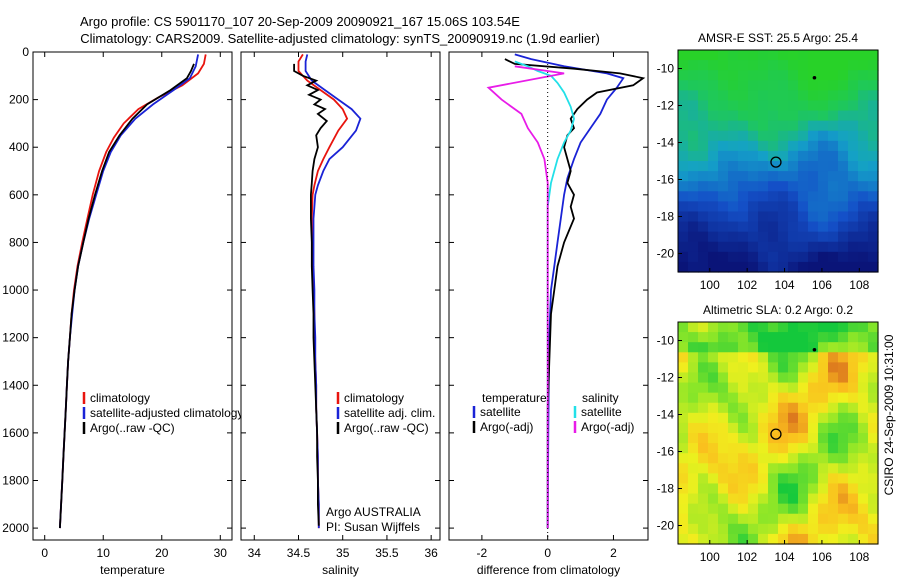  What do you see at coordinates (747, 557) in the screenshot?
I see `map-x-tick-label: 102` at bounding box center [747, 557].